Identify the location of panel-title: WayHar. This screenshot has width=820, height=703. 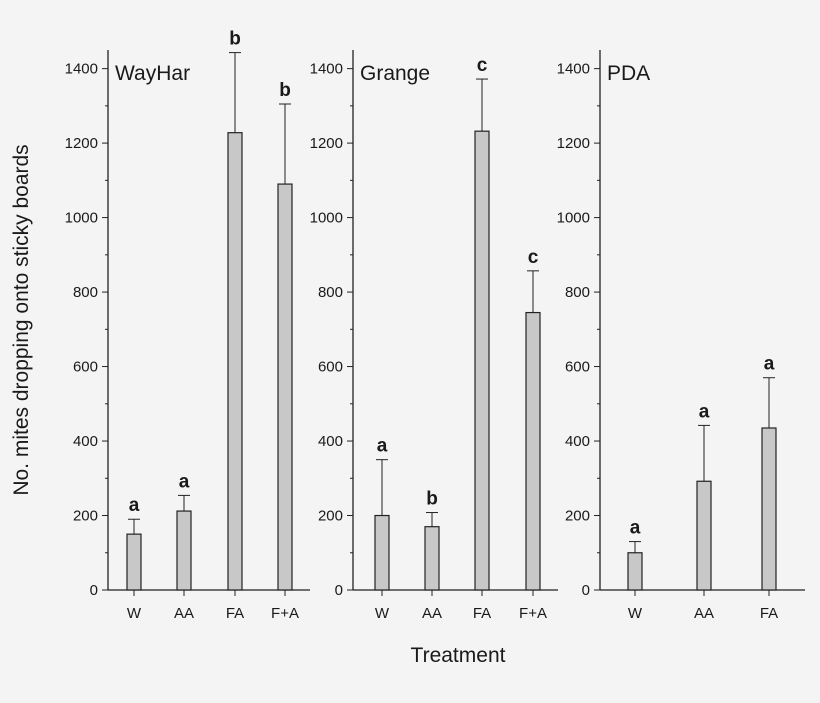
(152, 73).